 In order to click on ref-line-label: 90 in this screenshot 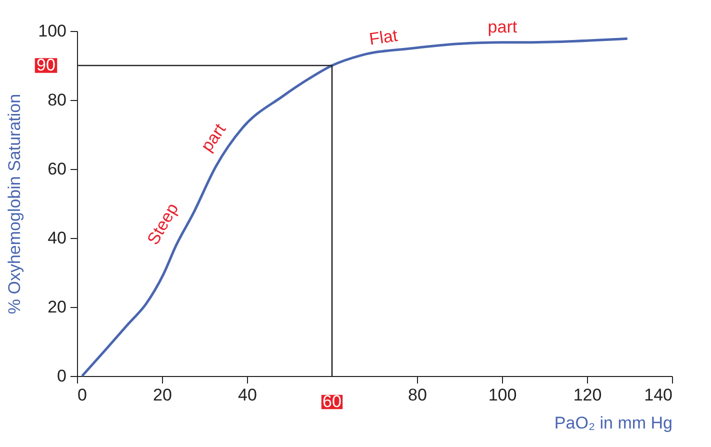, I will do `click(46, 65)`.